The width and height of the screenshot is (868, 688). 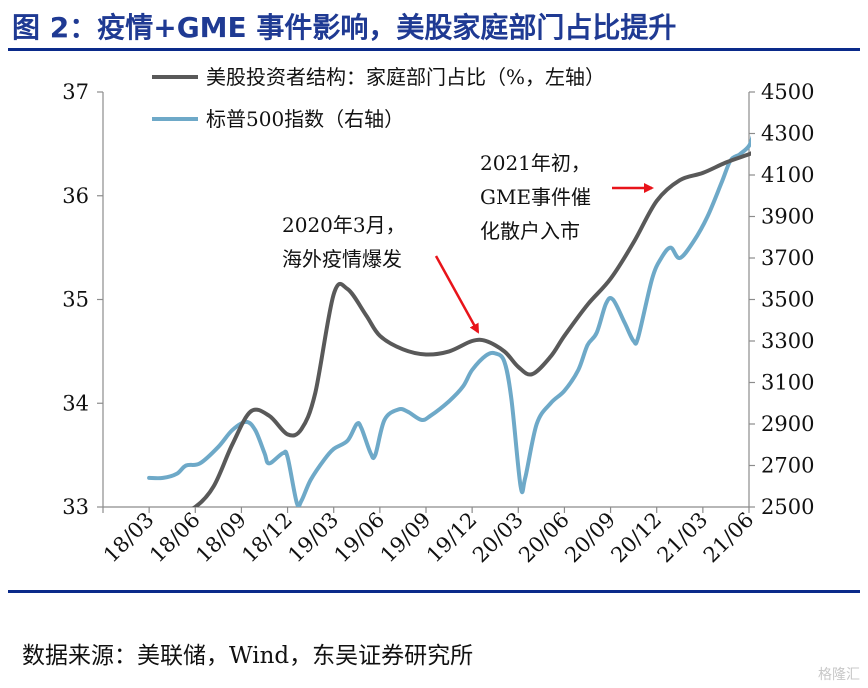 I want to click on x-tick-label: 20/09, so click(x=590, y=538).